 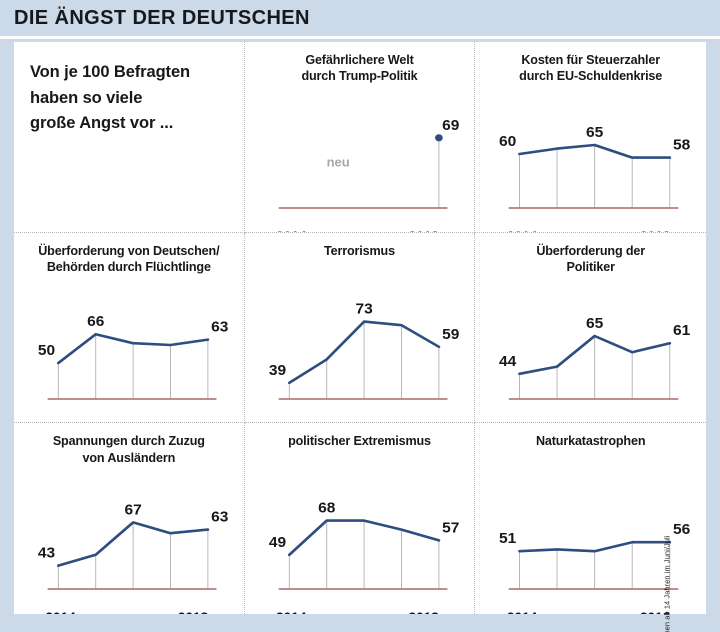 What do you see at coordinates (132, 510) in the screenshot?
I see `svg-text: 67` at bounding box center [132, 510].